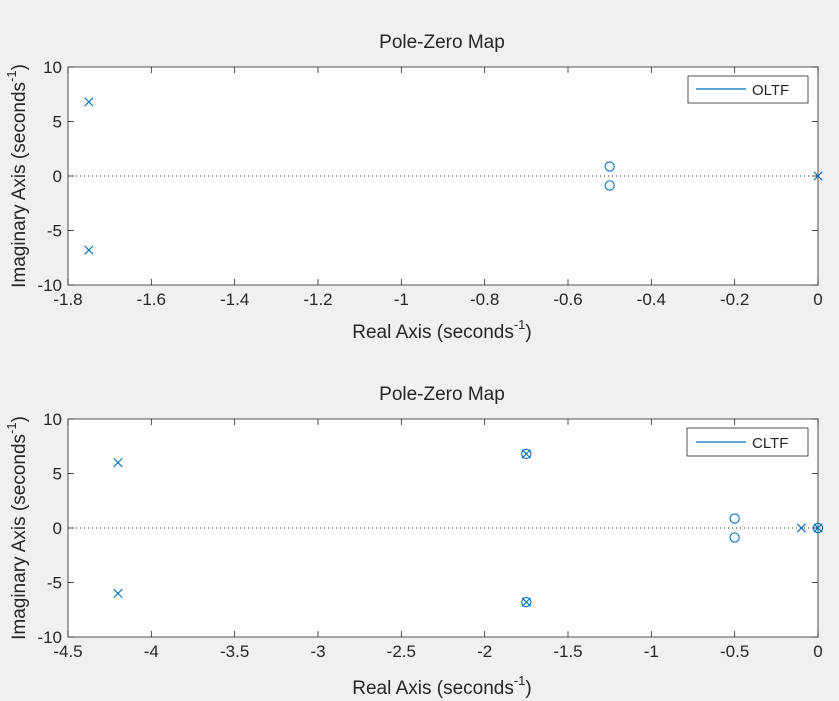 This screenshot has width=839, height=701. I want to click on x-tick-label: -1.4, so click(234, 299).